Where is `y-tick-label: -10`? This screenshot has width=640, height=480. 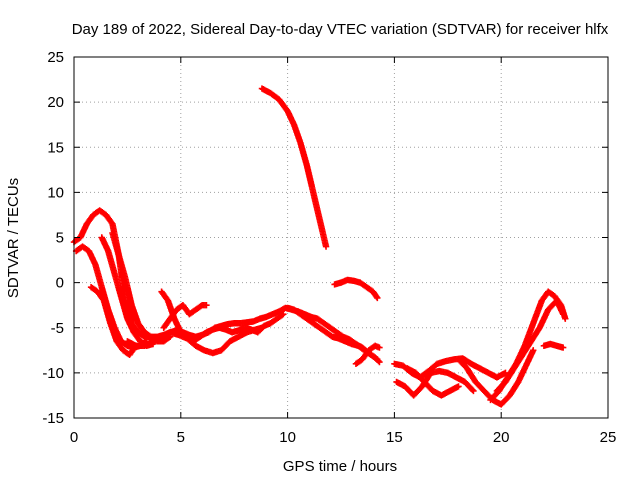 y-tick-label: -10 is located at coordinates (53, 373).